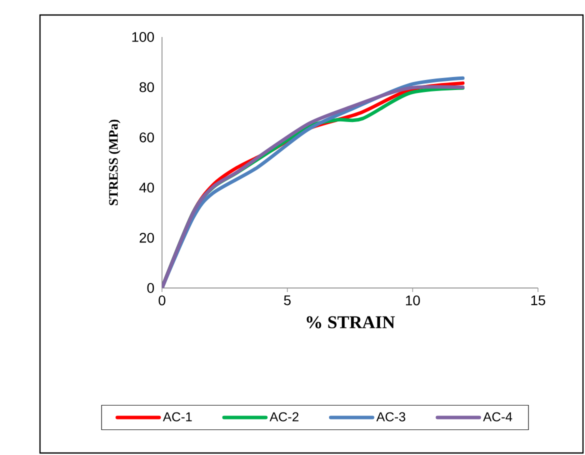 Image resolution: width=585 pixels, height=455 pixels. I want to click on legend-label: AC-1, so click(177, 417).